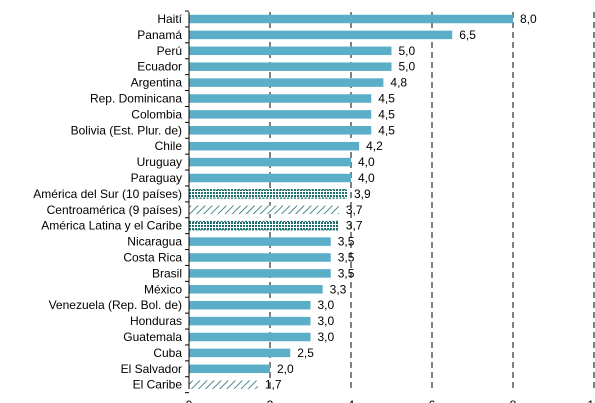  What do you see at coordinates (346, 242) in the screenshot?
I see `value-label-14: 3,5` at bounding box center [346, 242].